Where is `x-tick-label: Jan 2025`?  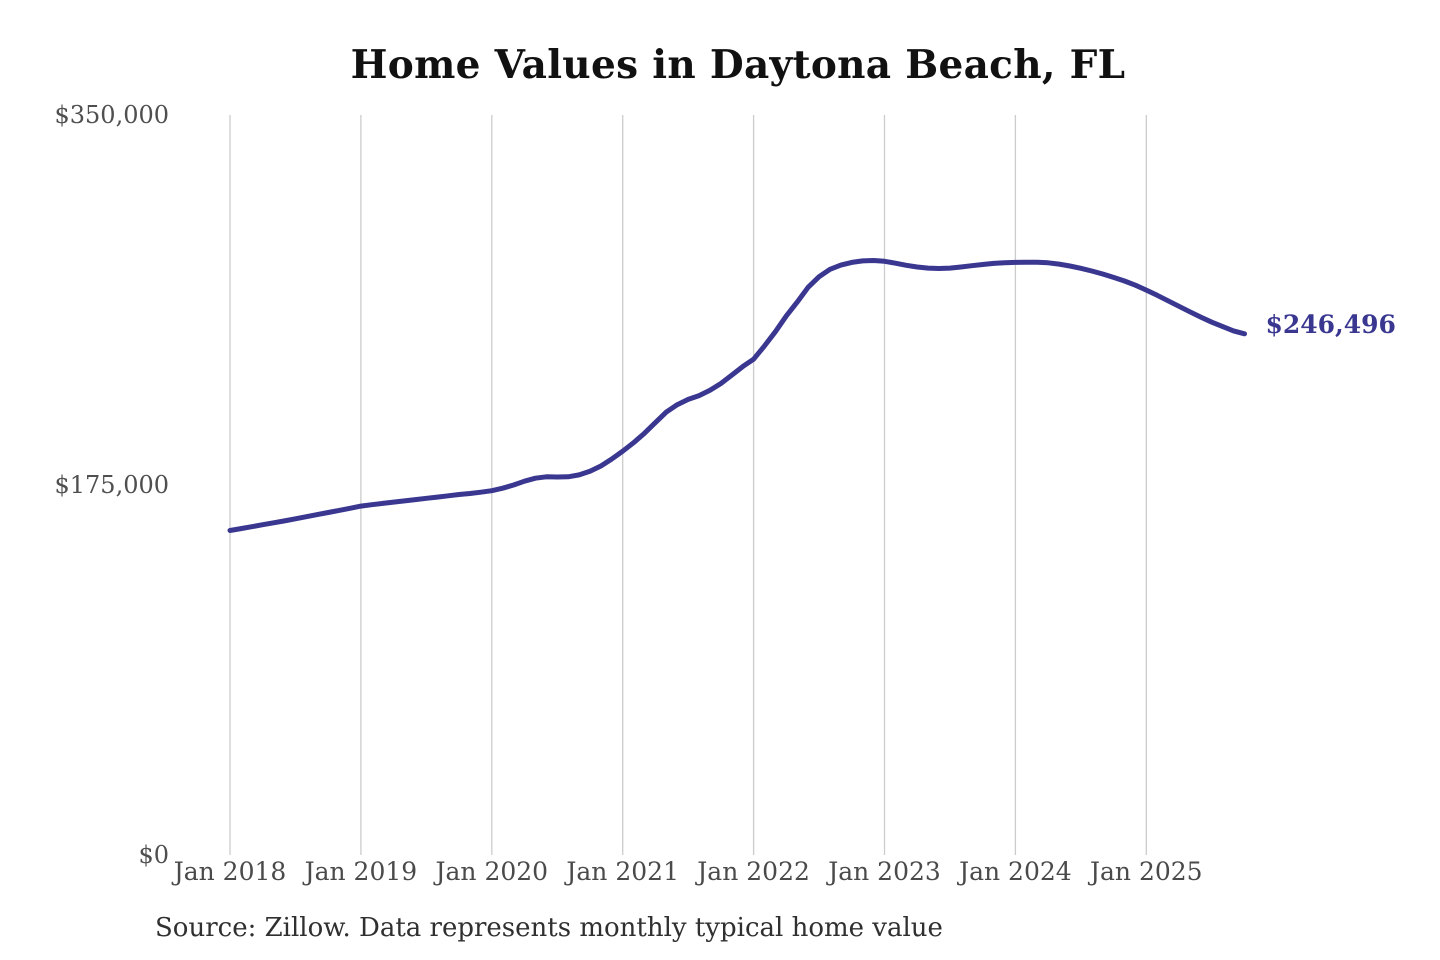 x-tick-label: Jan 2025 is located at coordinates (1146, 871).